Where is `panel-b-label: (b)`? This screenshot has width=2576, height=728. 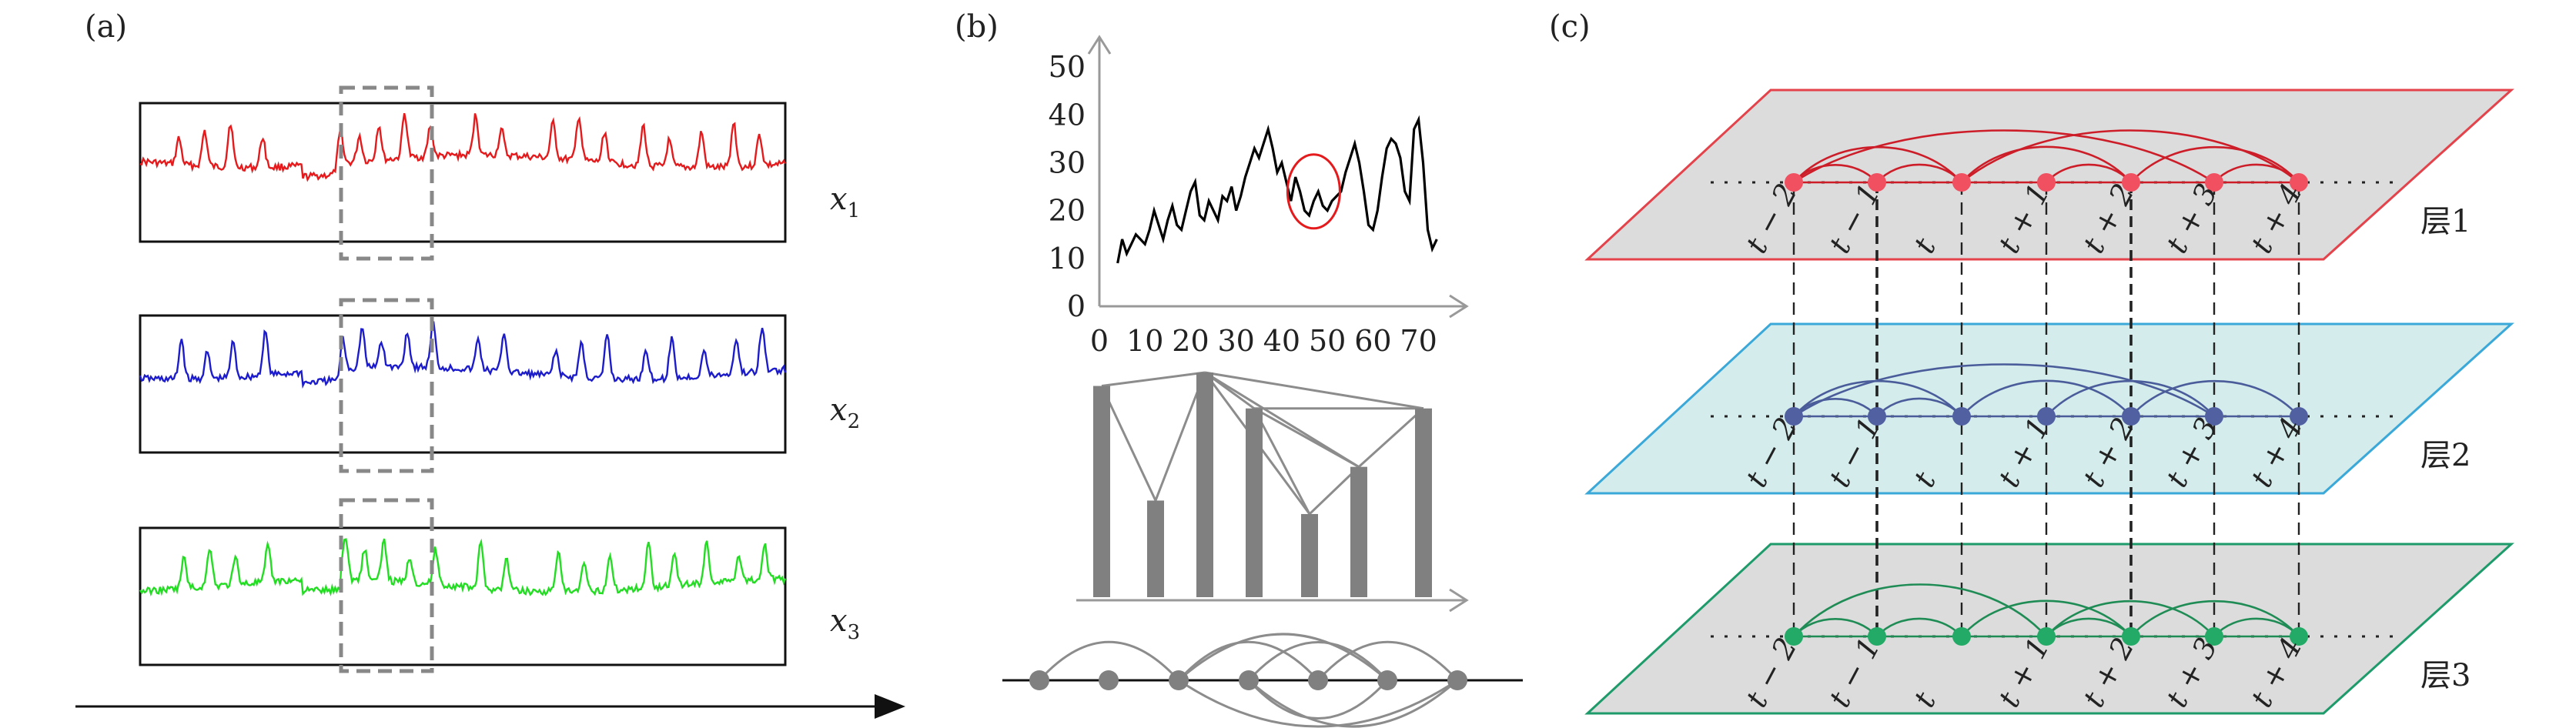 panel-b-label: (b) is located at coordinates (977, 27).